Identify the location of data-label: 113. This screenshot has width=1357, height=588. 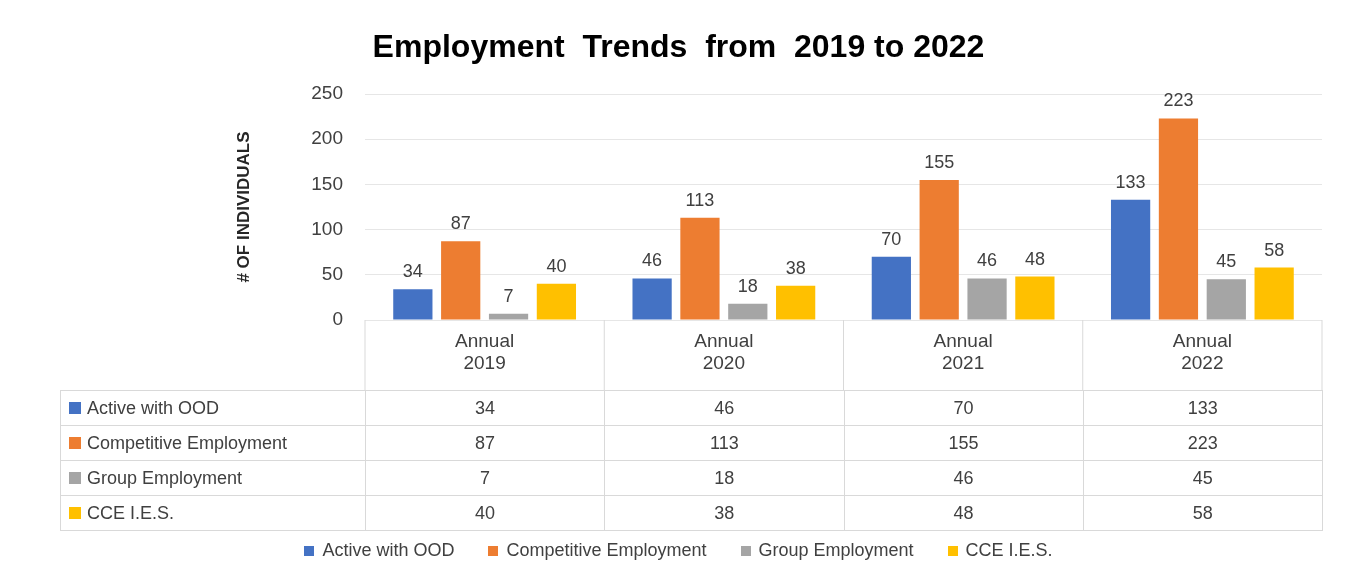
(724, 443).